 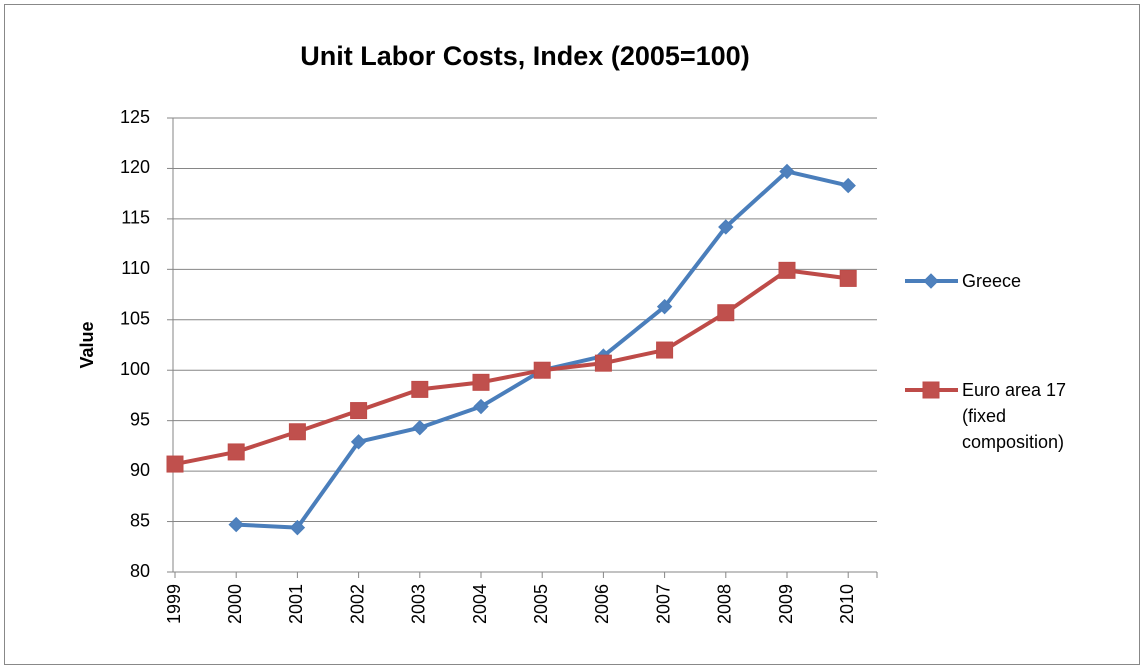 What do you see at coordinates (602, 604) in the screenshot?
I see `x-tick-label: 2006` at bounding box center [602, 604].